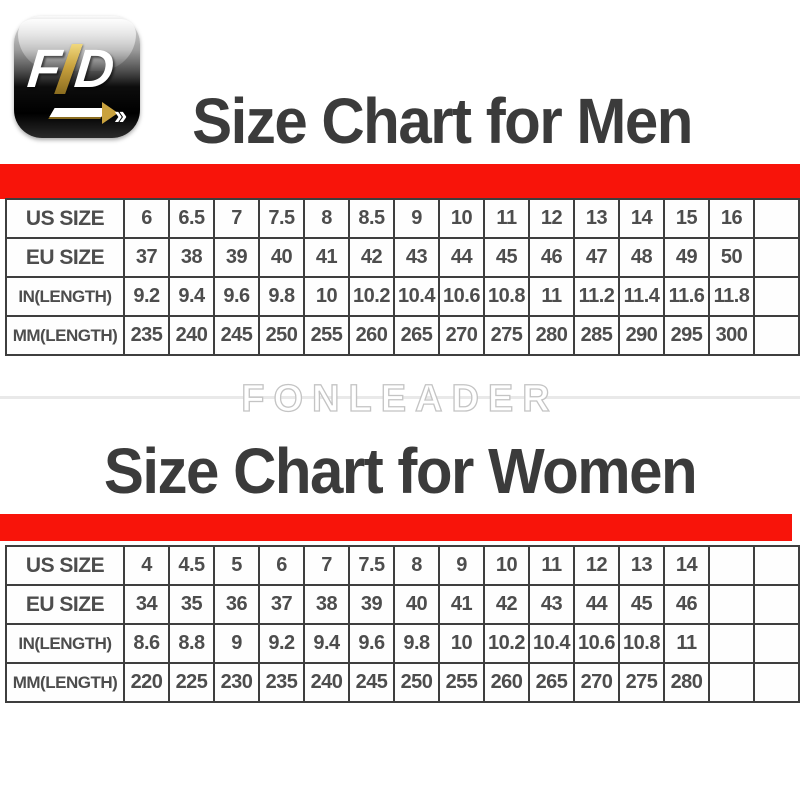 The width and height of the screenshot is (800, 800). What do you see at coordinates (236, 604) in the screenshot?
I see `size-cell: 36` at bounding box center [236, 604].